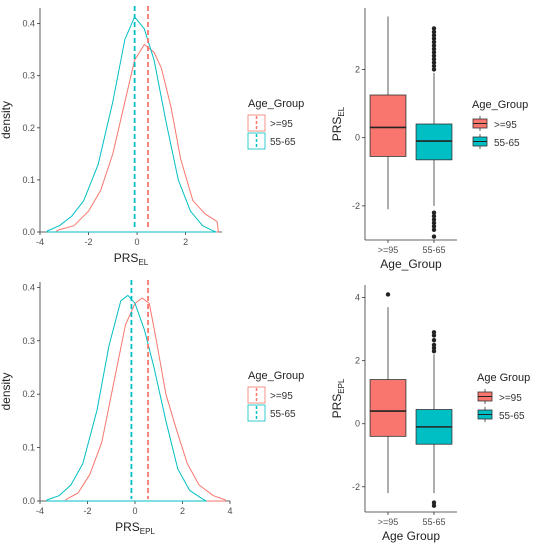 The image size is (537, 550). I want to click on x-axis-title: Age Group, so click(411, 536).